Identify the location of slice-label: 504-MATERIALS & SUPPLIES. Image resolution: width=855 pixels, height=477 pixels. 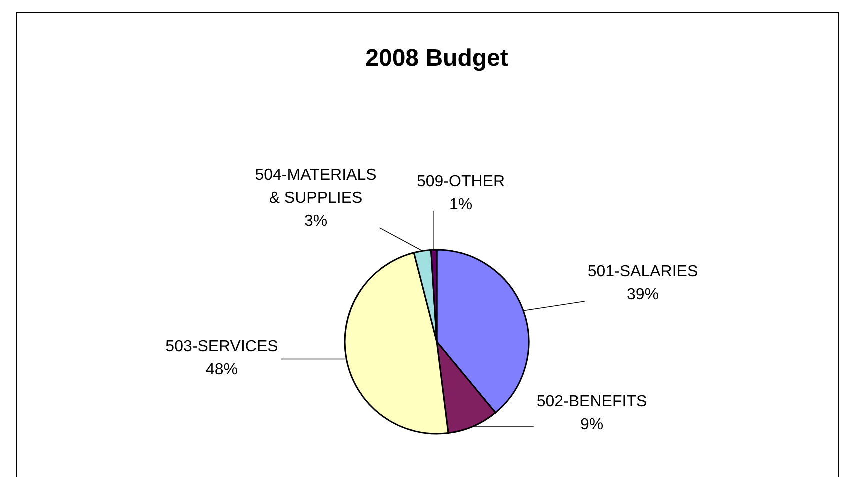
(316, 187).